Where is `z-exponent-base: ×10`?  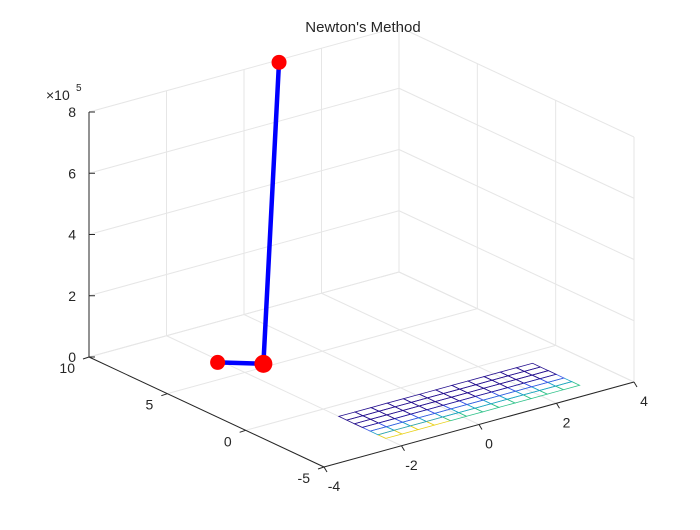 z-exponent-base: ×10 is located at coordinates (58, 95).